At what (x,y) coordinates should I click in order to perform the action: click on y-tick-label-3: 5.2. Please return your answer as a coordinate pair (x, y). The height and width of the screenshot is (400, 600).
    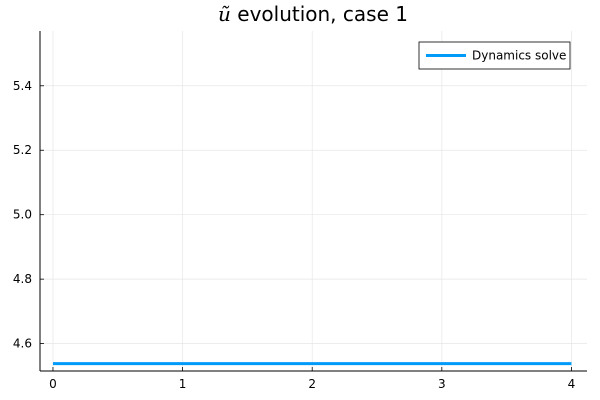
    Looking at the image, I should click on (22, 150).